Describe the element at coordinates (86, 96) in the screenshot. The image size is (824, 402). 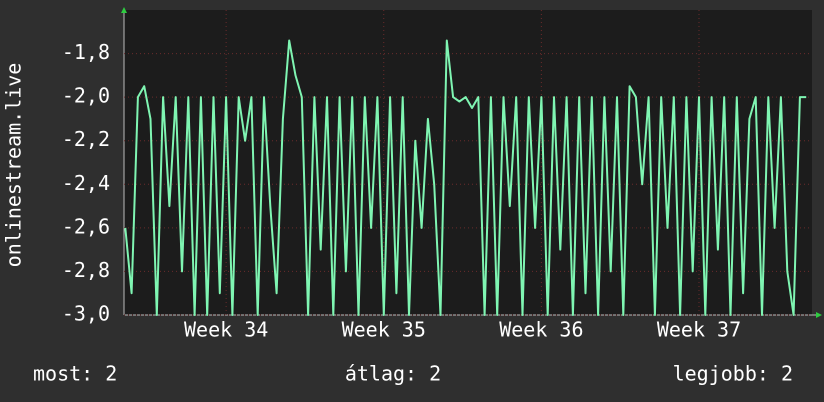
I see `y-tick-label: -2,0` at that location.